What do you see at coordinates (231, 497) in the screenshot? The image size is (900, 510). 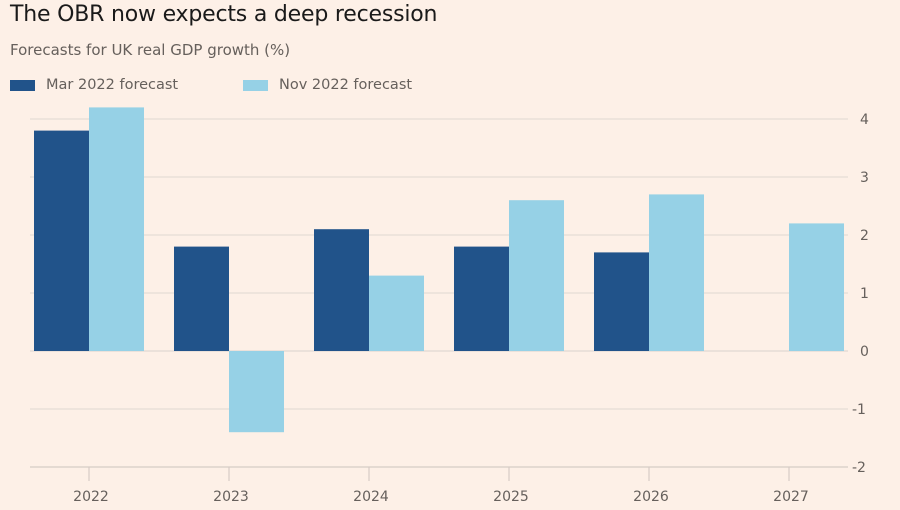 I see `x-tick-label: 2023` at bounding box center [231, 497].